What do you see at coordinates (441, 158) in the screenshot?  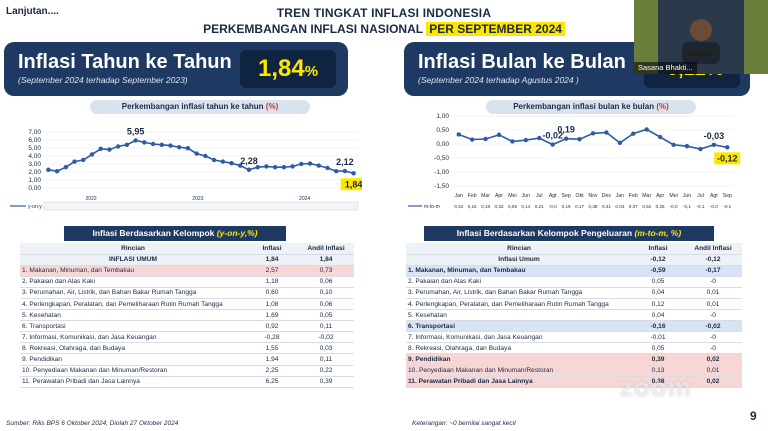 I see `y-tick-label: -0,50` at bounding box center [441, 158].